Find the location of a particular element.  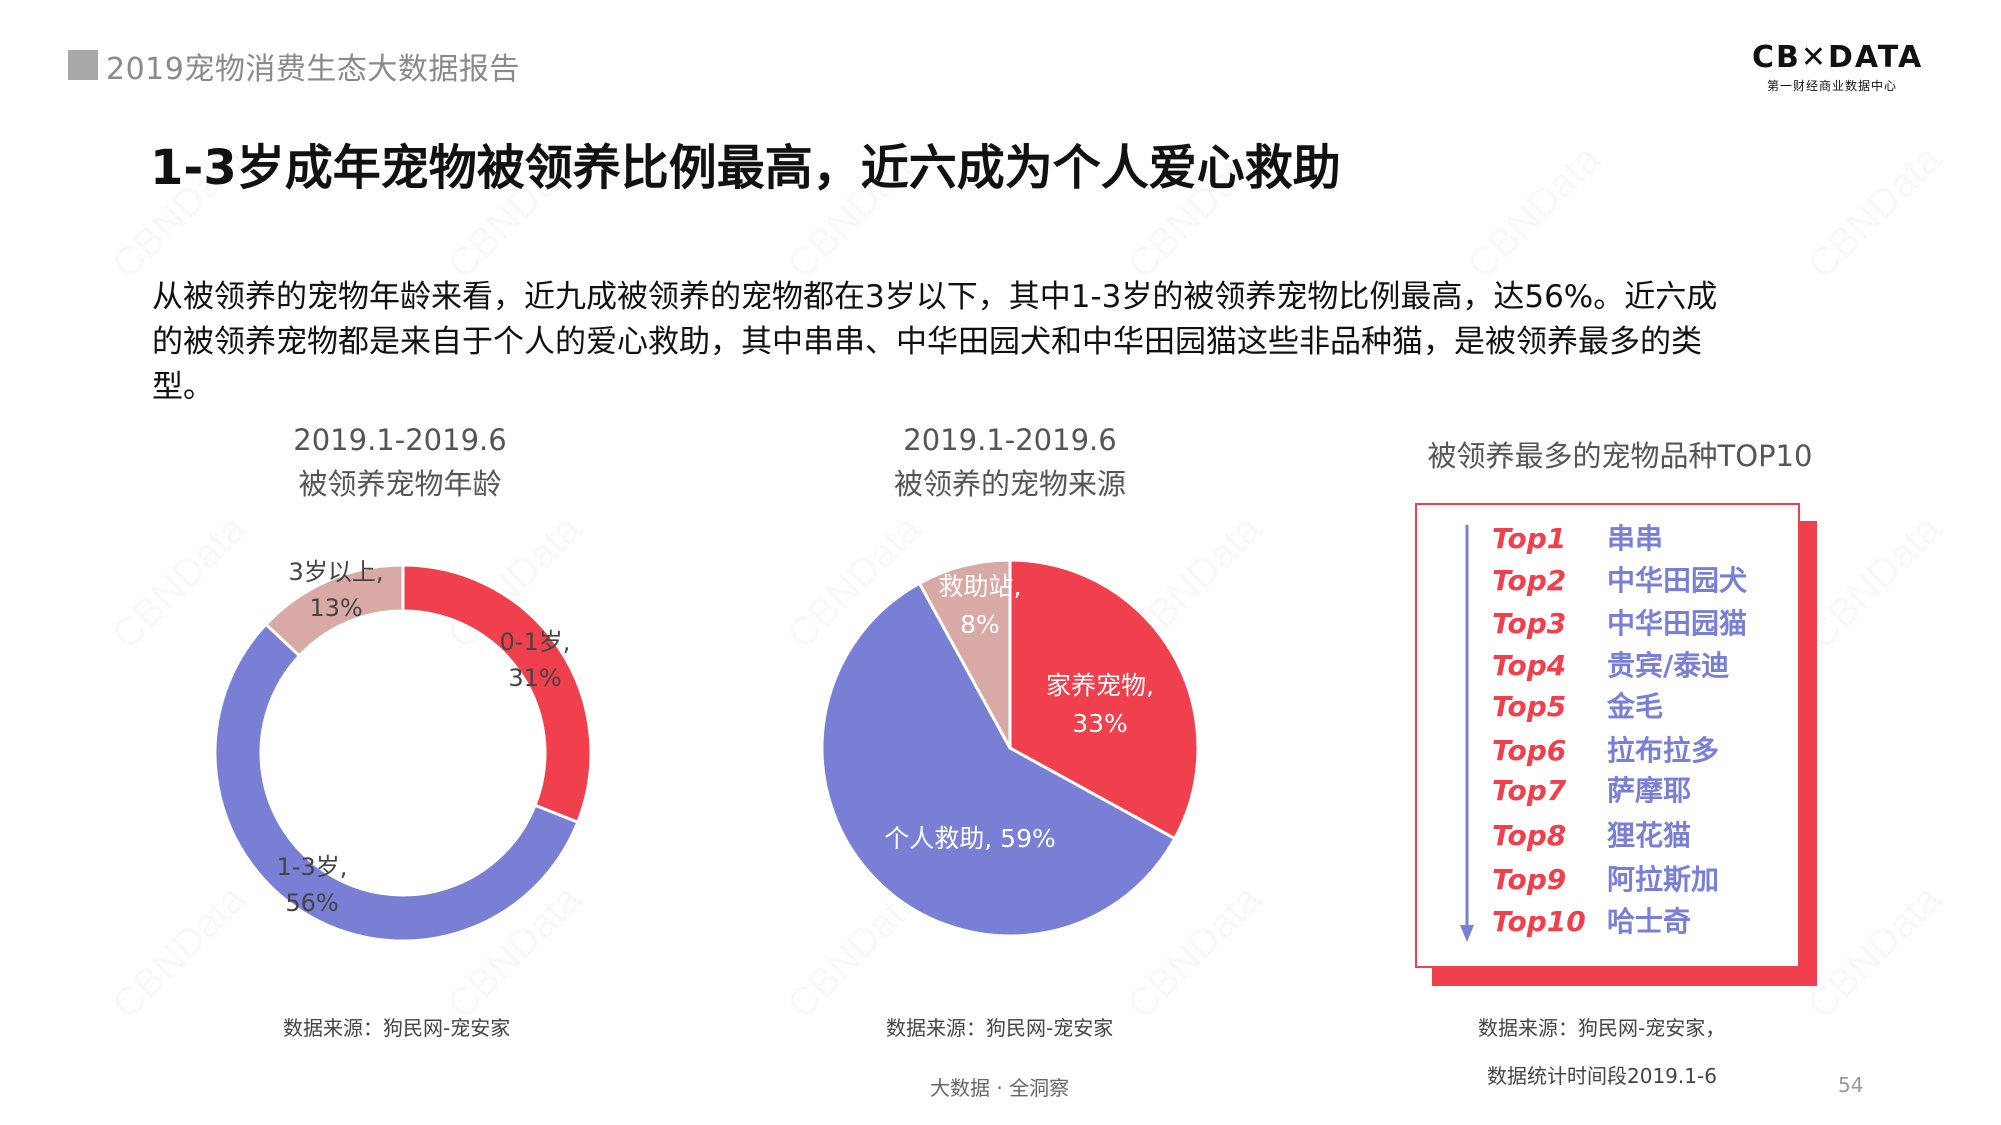

top10-breed: 哈士奇 is located at coordinates (1649, 921).